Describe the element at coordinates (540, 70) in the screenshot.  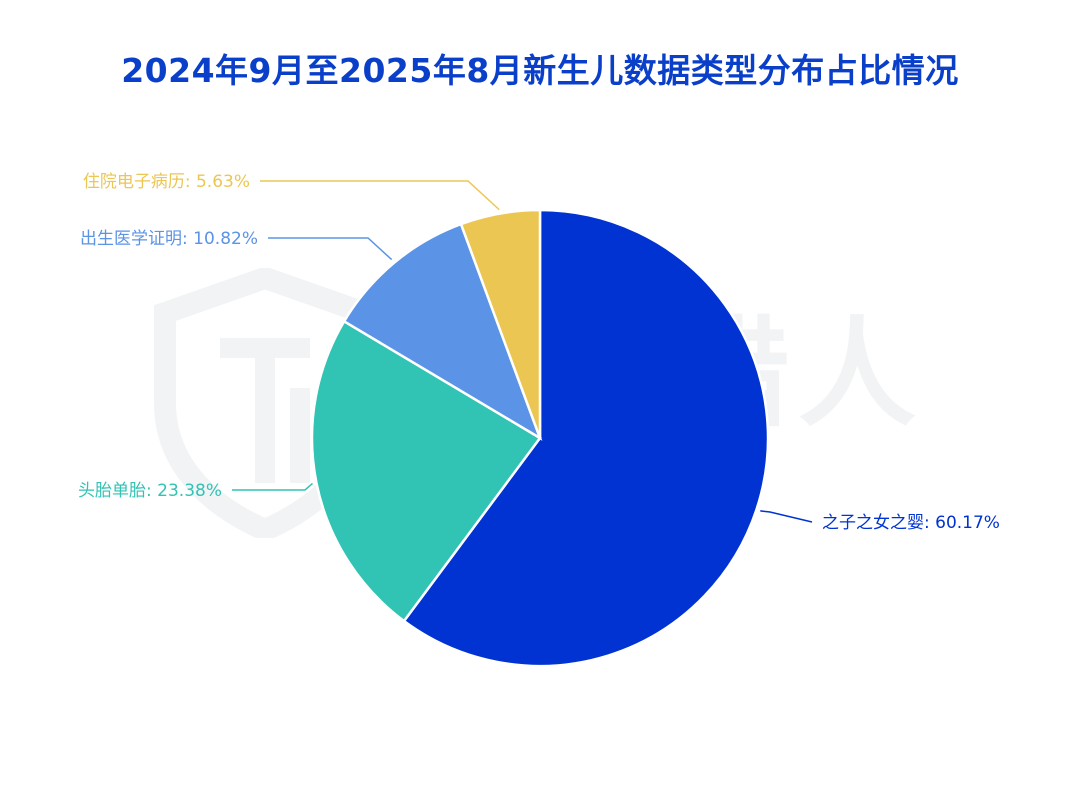
I see `chart-title: 2024年9月至2025年8月新生儿数据类型分布占比情况` at that location.